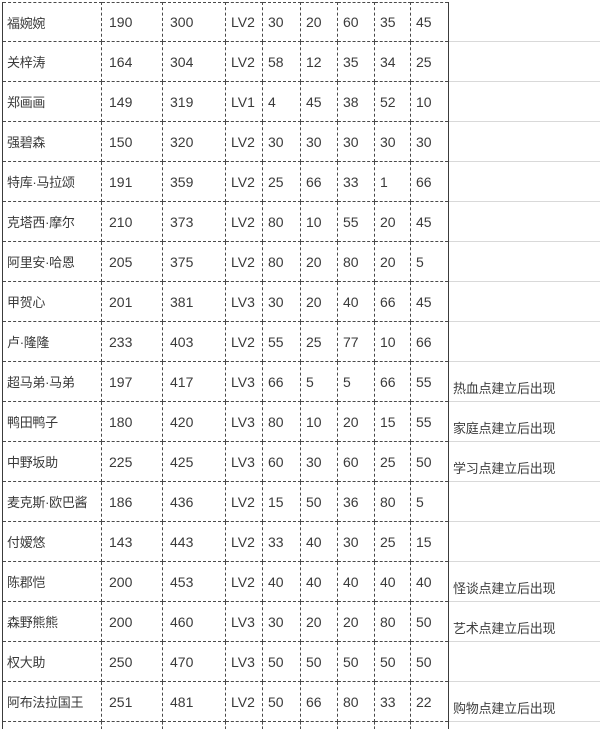 The image size is (600, 729). I want to click on name-cell: 权大助, so click(52, 662).